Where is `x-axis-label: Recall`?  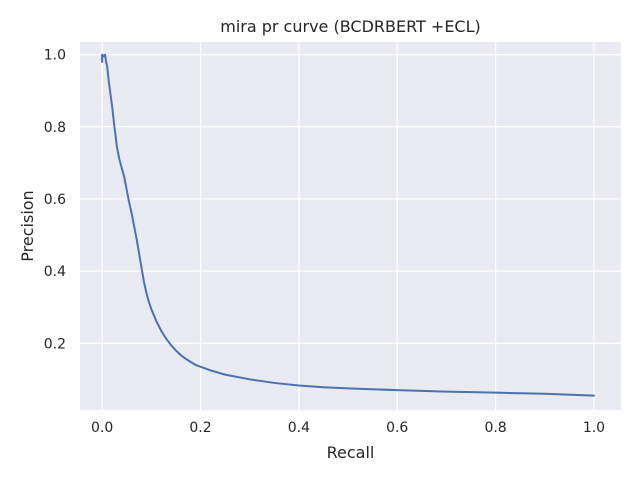
x-axis-label: Recall is located at coordinates (351, 452).